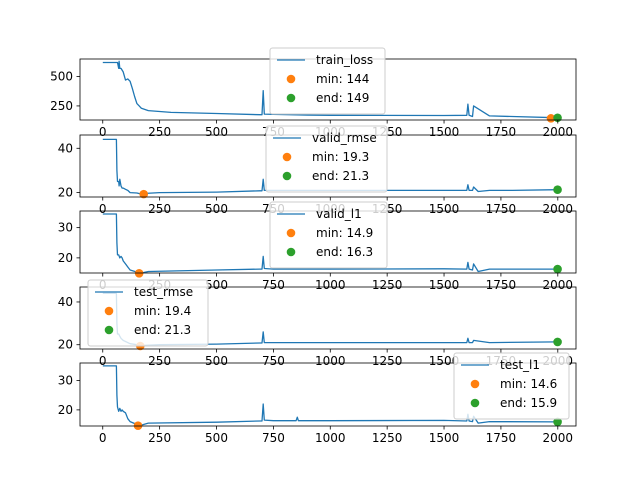 Image resolution: width=640 pixels, height=480 pixels. Describe the element at coordinates (342, 79) in the screenshot. I see `legend-label: min: 144` at that location.